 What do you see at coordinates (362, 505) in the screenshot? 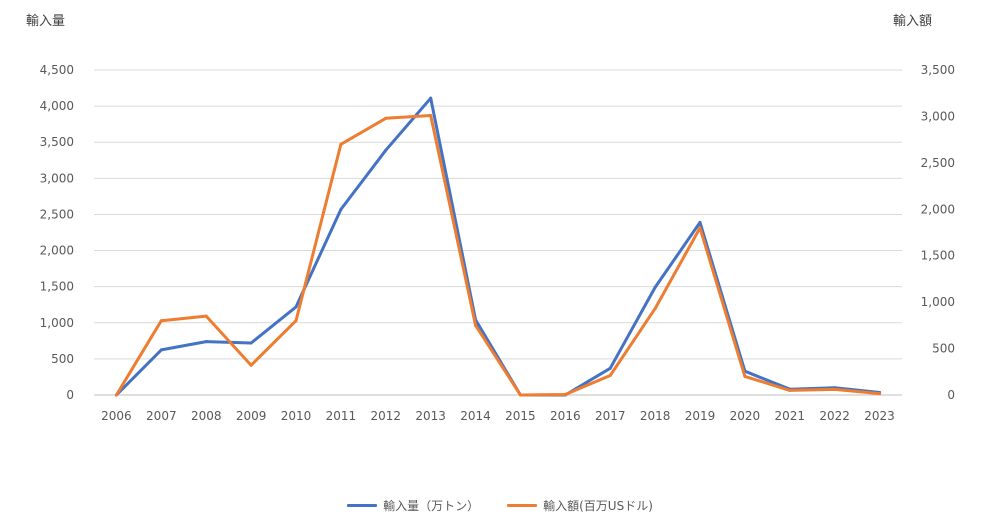
I see `legend-swatch-volume` at bounding box center [362, 505].